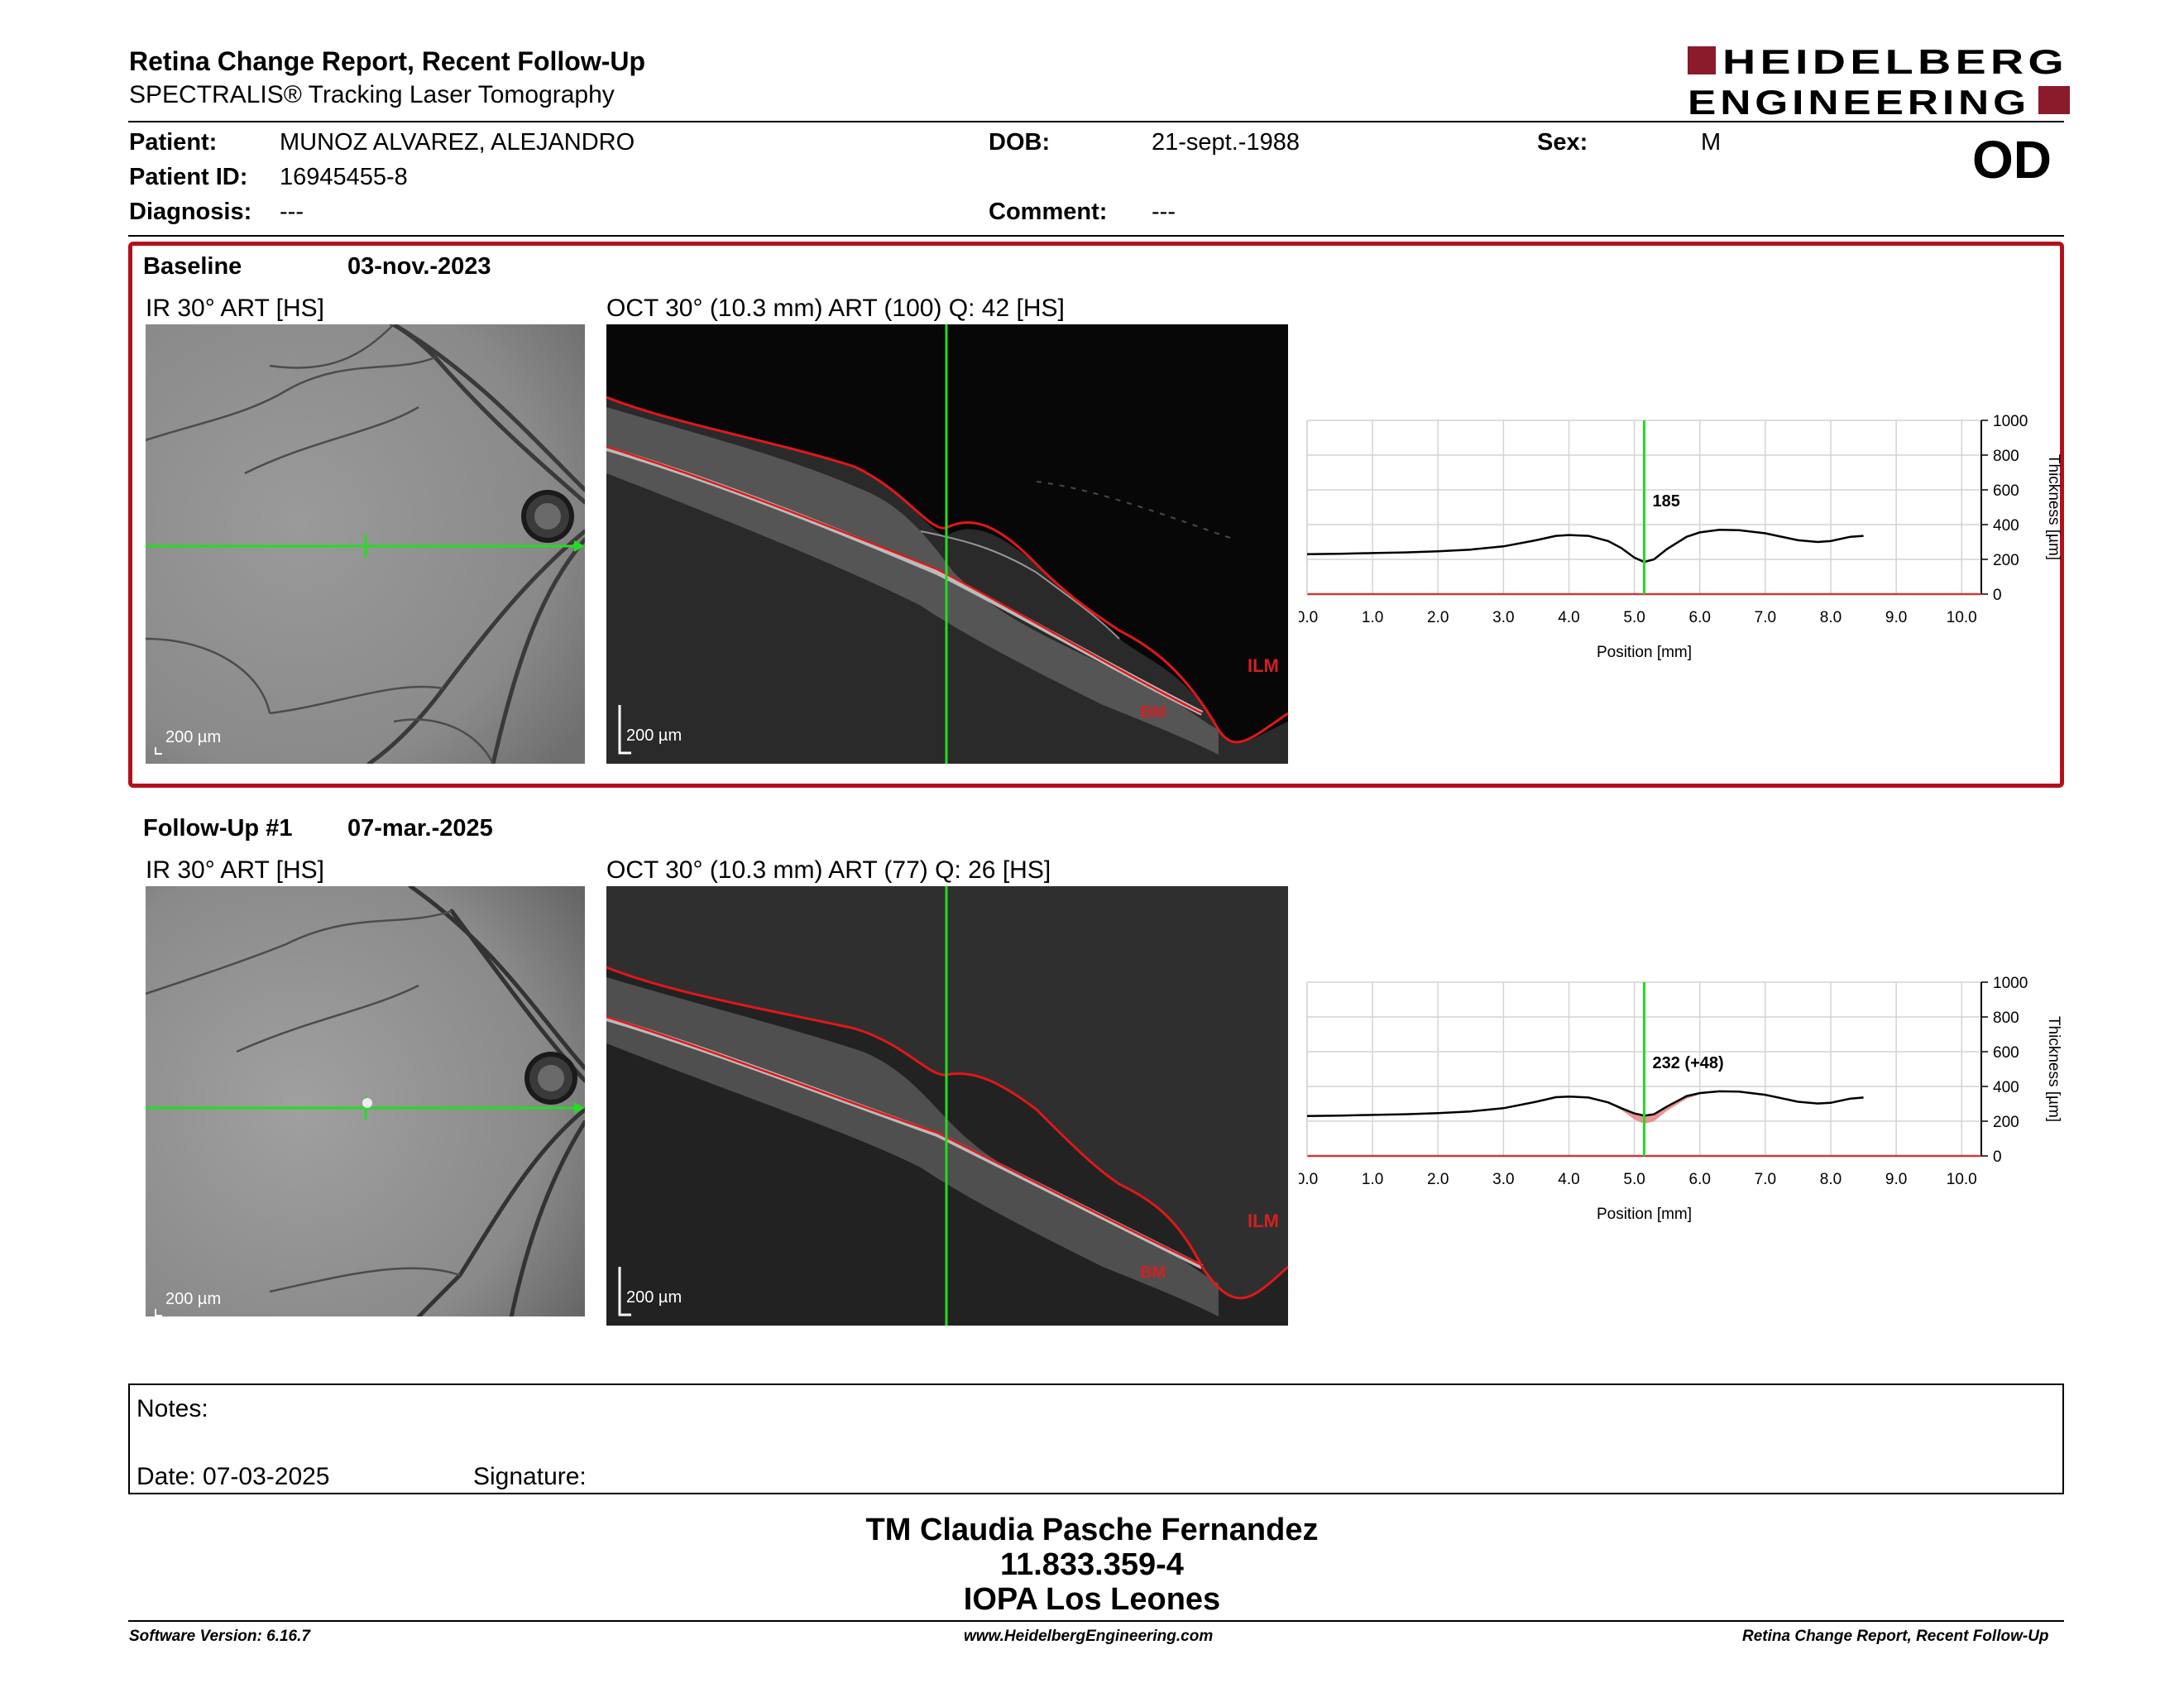 The height and width of the screenshot is (1688, 2184). What do you see at coordinates (218, 828) in the screenshot?
I see `followup-label: Follow-Up #1` at bounding box center [218, 828].